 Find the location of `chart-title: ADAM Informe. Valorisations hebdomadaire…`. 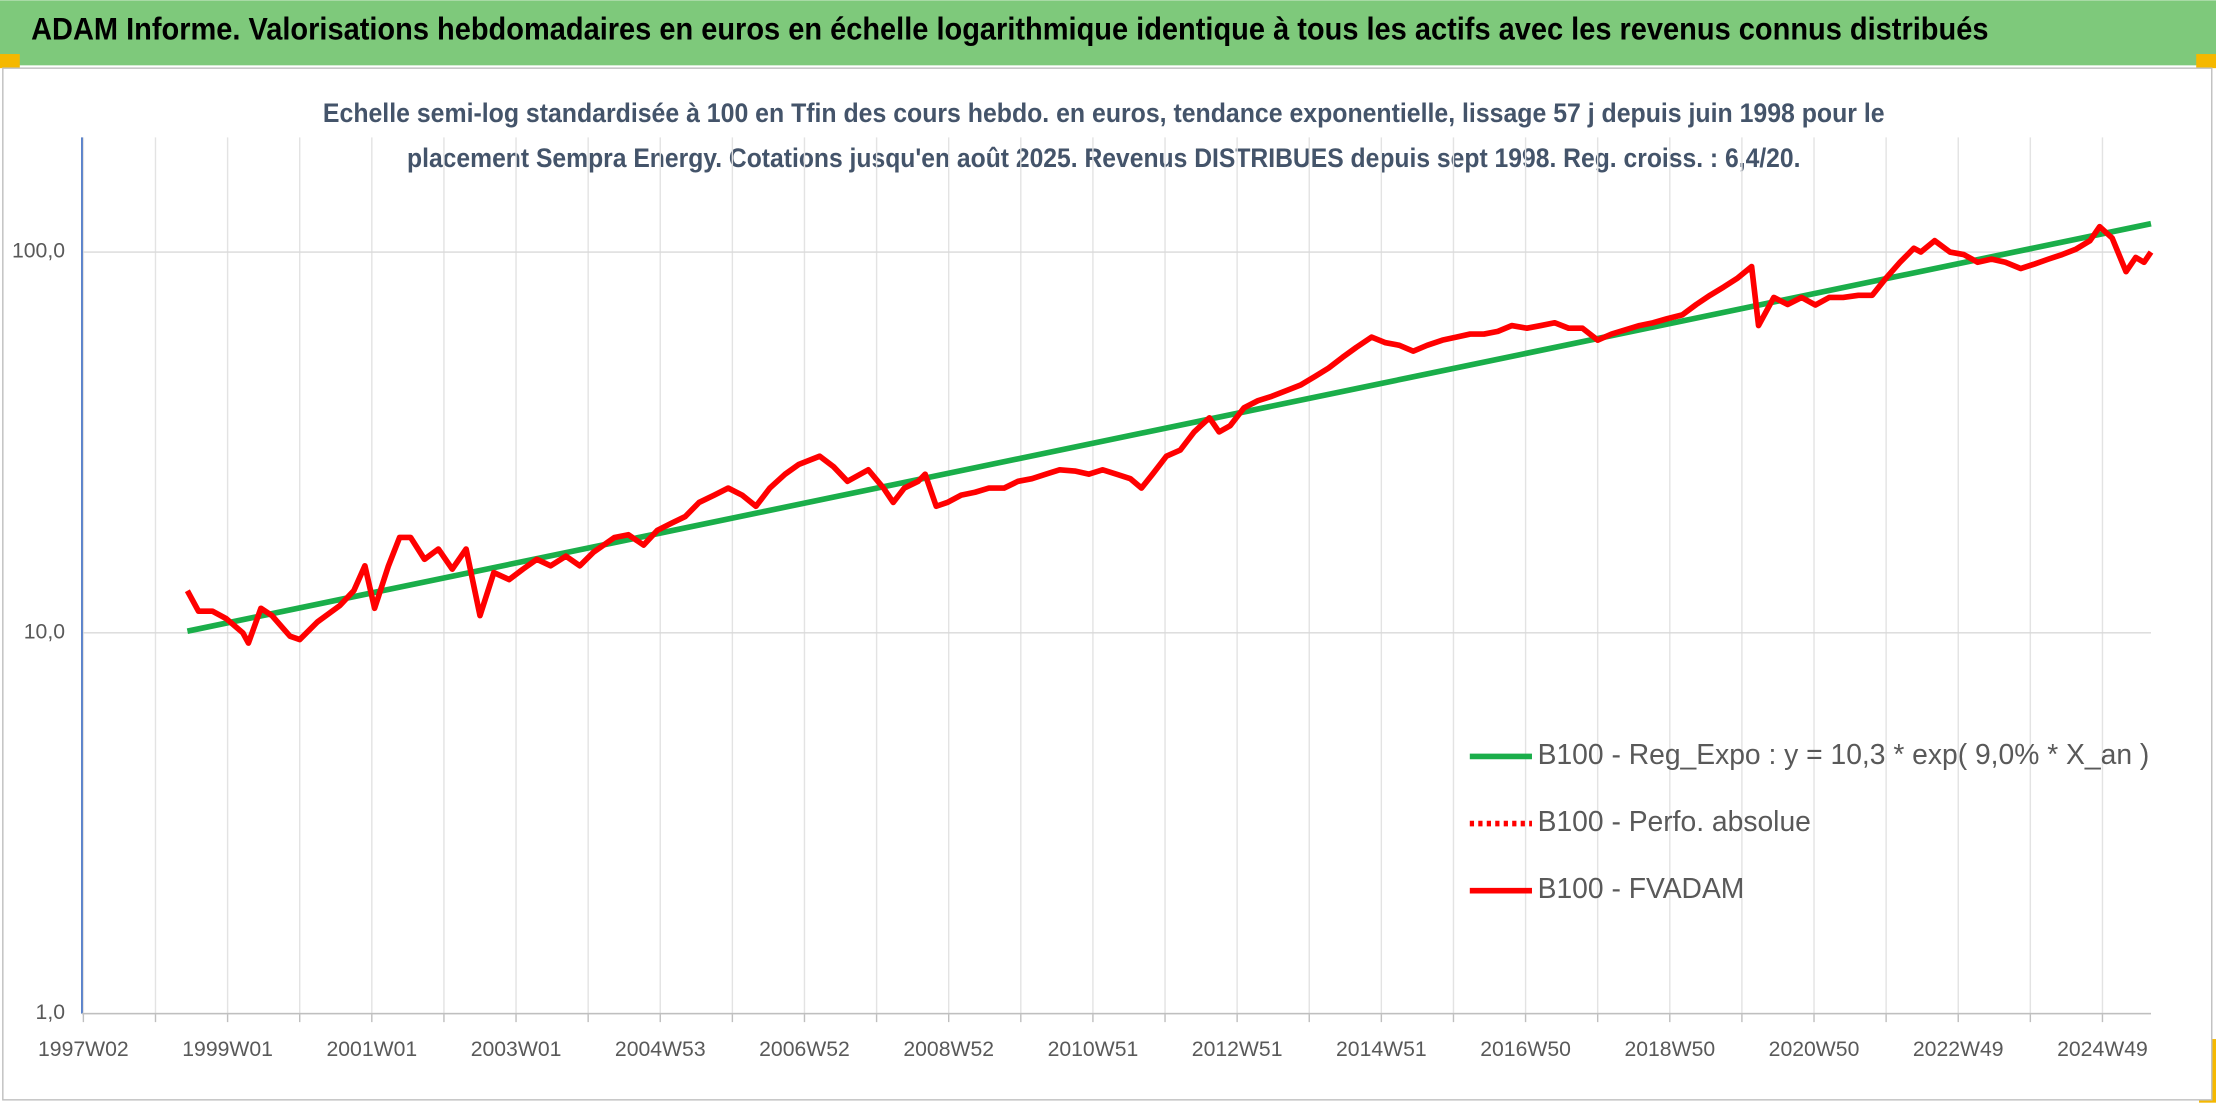

chart-title: ADAM Informe. Valorisations hebdomadaire… is located at coordinates (1009, 29).